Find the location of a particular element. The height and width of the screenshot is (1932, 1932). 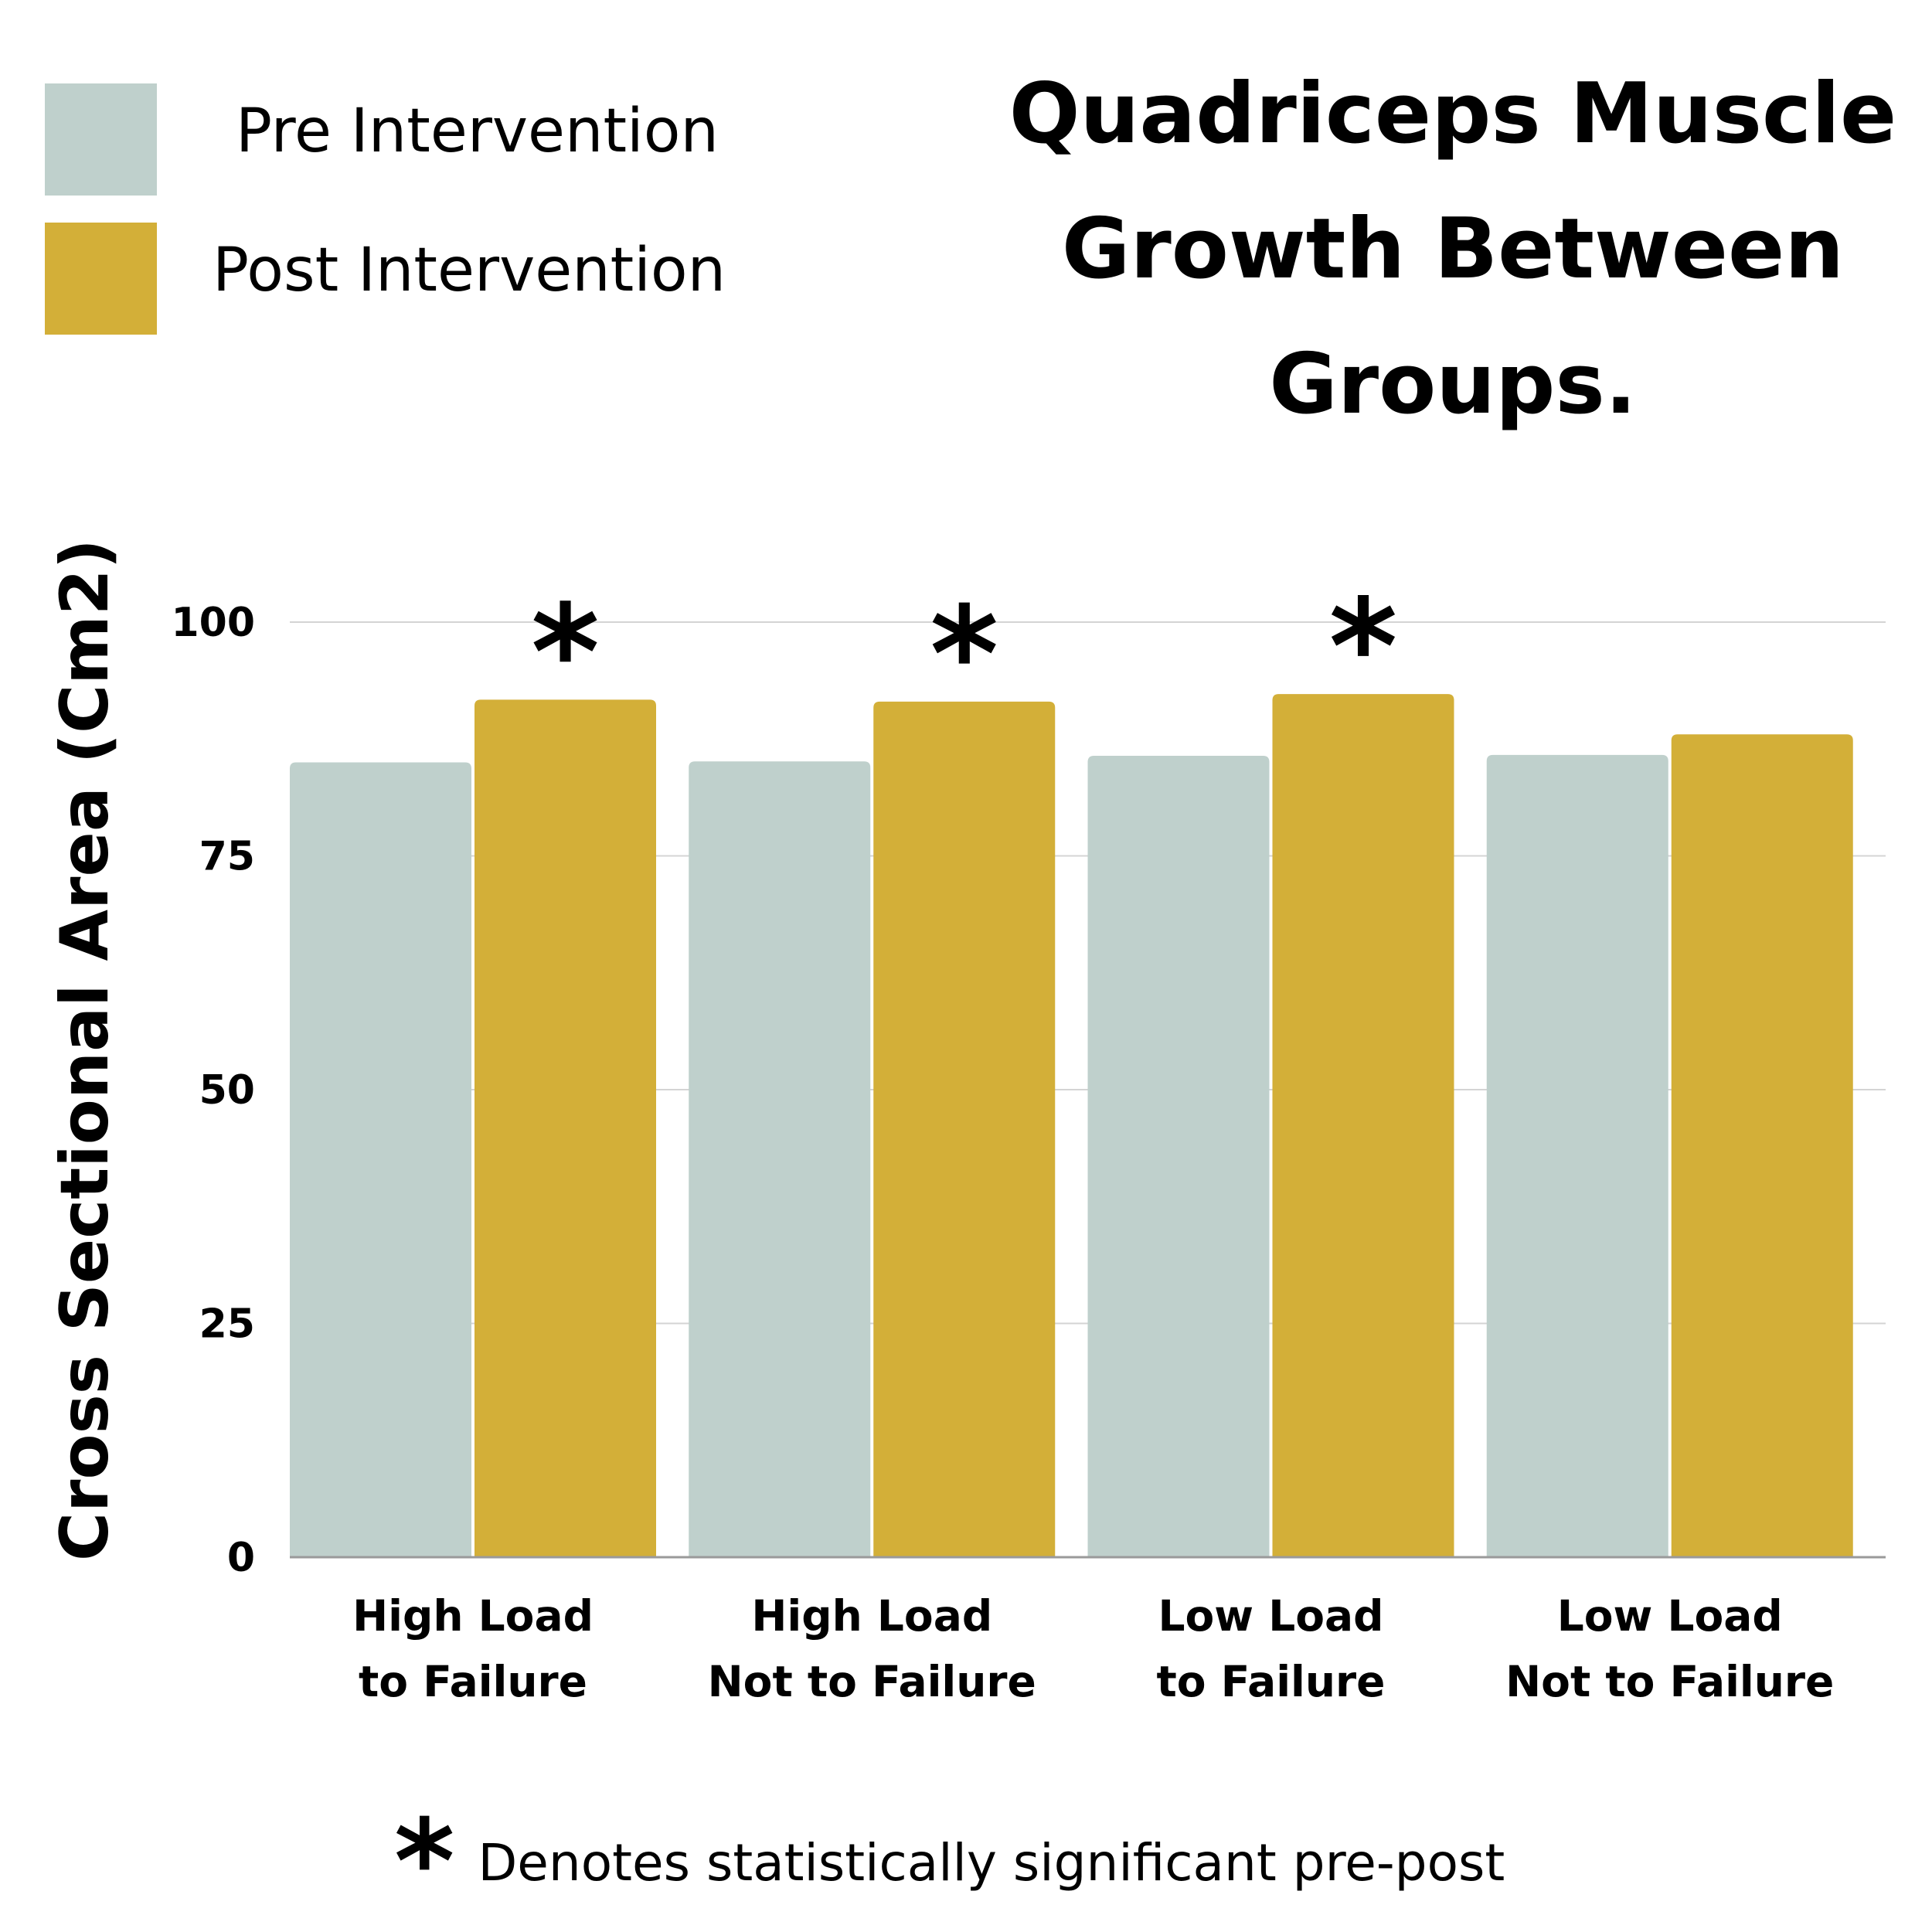

y-tick-label: 75 is located at coordinates (227, 857).